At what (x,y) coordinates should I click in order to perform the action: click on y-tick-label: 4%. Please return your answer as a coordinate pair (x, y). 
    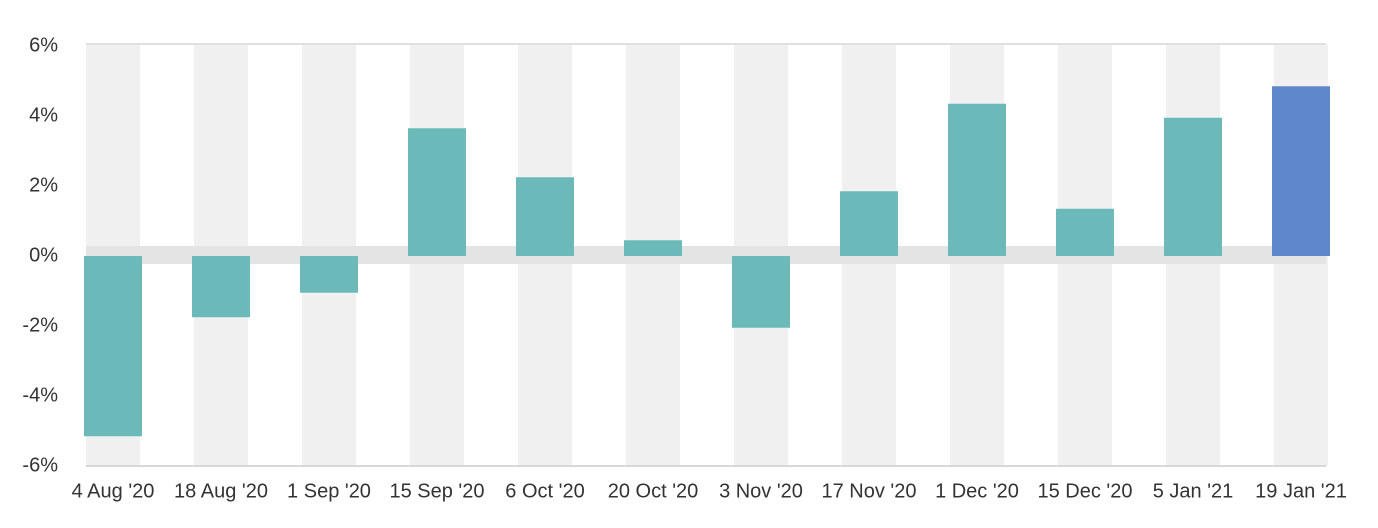
    Looking at the image, I should click on (43, 115).